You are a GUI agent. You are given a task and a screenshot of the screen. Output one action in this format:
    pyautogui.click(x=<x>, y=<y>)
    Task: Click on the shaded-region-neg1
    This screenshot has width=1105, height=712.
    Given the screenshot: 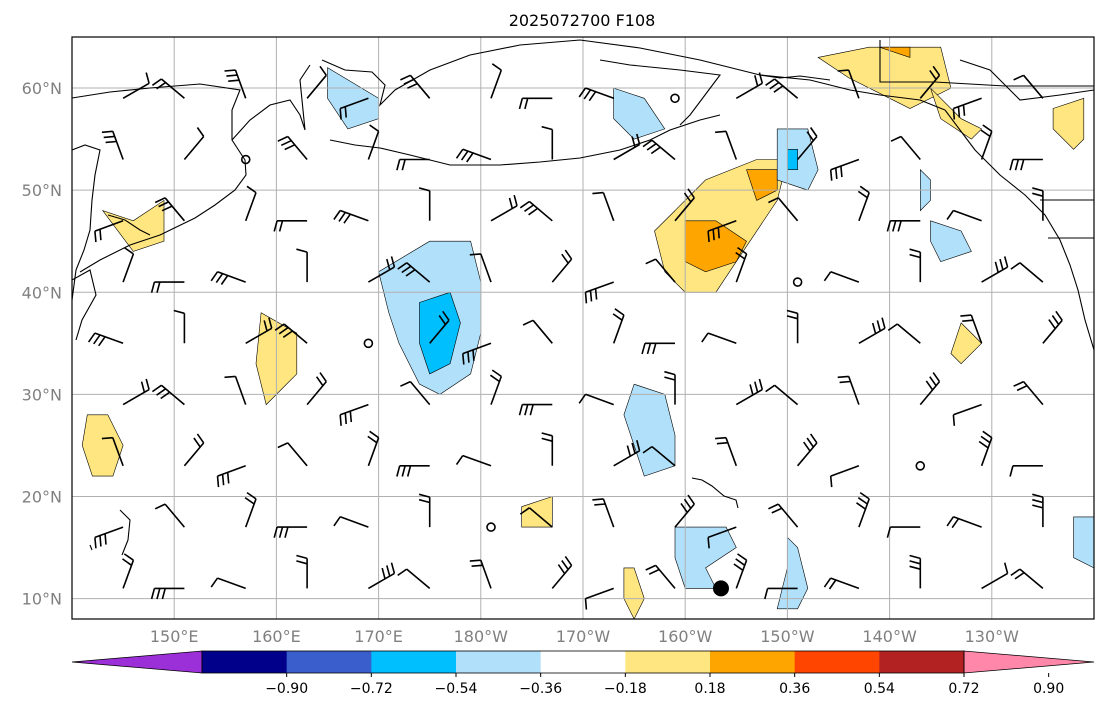 What is the action you would take?
    pyautogui.click(x=1083, y=542)
    